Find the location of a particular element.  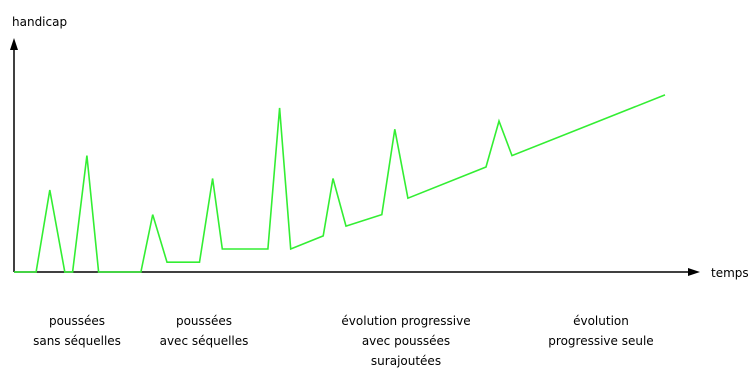

phase-label-line: sans séquelles is located at coordinates (77, 341).